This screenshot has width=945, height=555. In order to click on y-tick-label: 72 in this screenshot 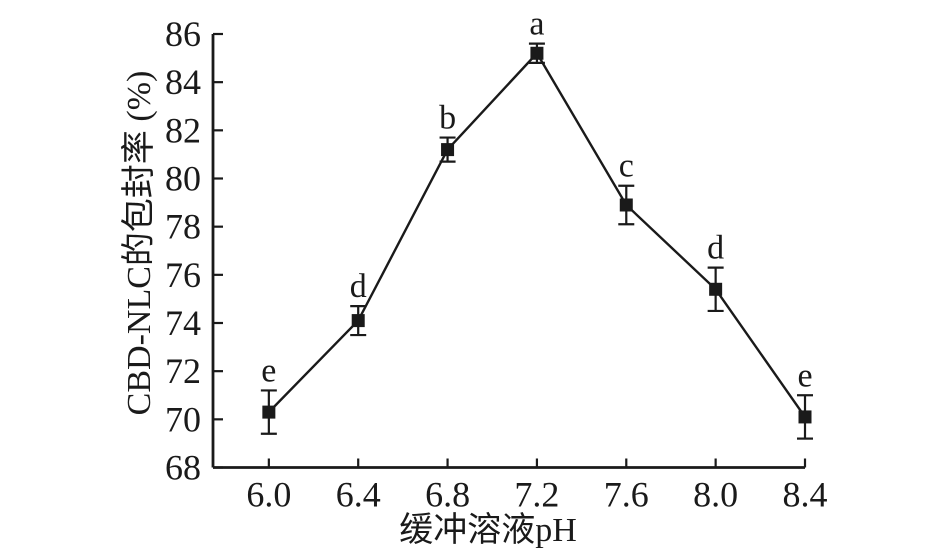, I will do `click(183, 371)`.